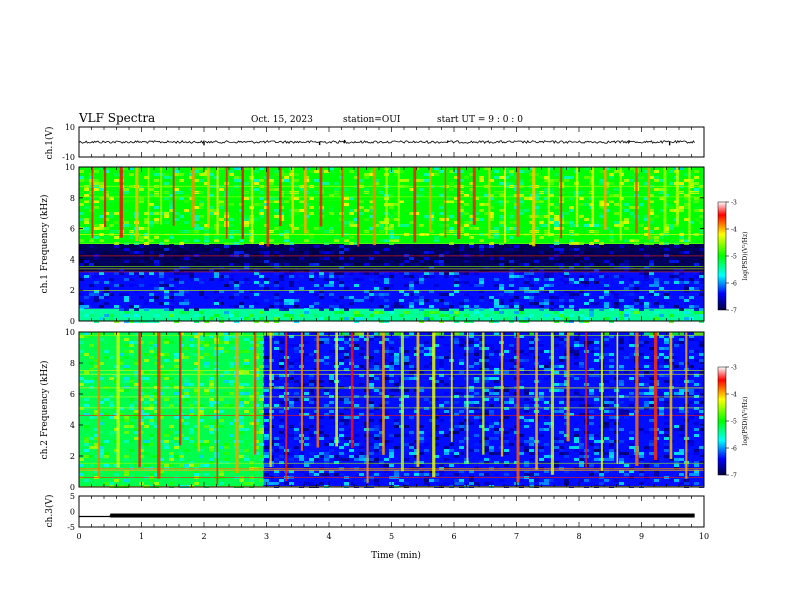 The width and height of the screenshot is (792, 612). What do you see at coordinates (78, 536) in the screenshot?
I see `x-tick-0: 0` at bounding box center [78, 536].